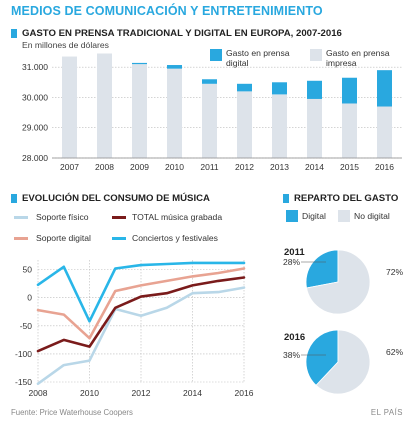 Image resolution: width=414 pixels, height=424 pixels. I want to click on legend-line-conciertos, so click(119, 238).